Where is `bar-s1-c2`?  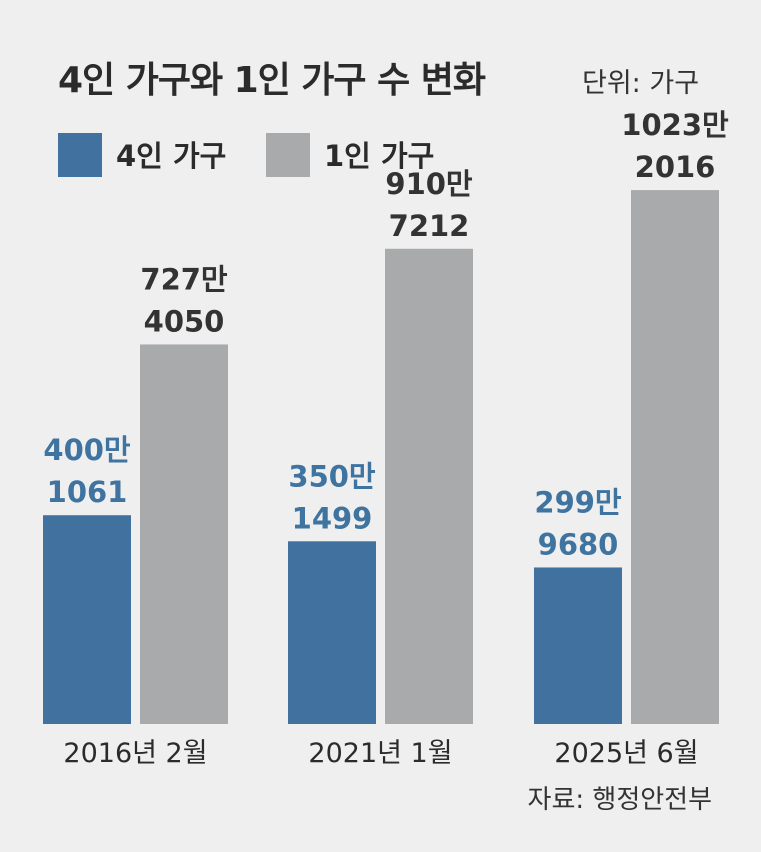 bar-s1-c2 is located at coordinates (332, 632).